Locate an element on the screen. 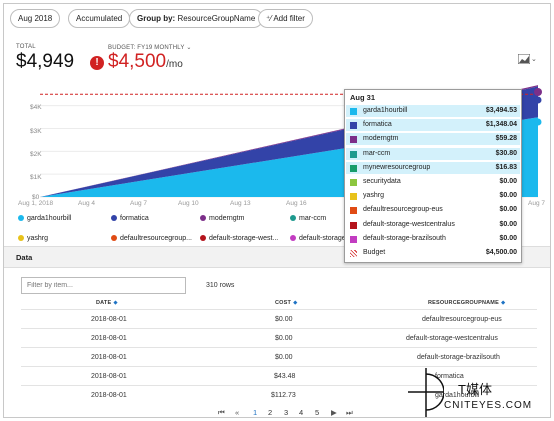 The width and height of the screenshot is (554, 421). cell-resource-group: defaultresourcegroup-eus is located at coordinates (462, 319).